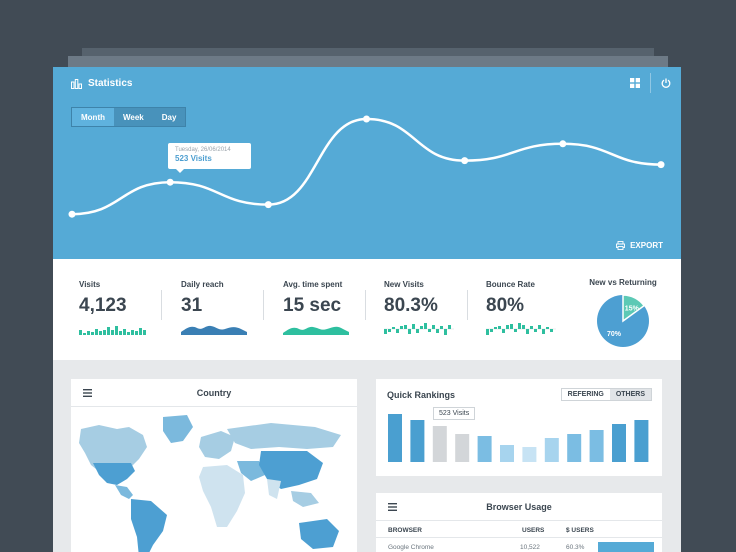  What do you see at coordinates (411, 305) in the screenshot?
I see `stat-value: 80.3%` at bounding box center [411, 305].